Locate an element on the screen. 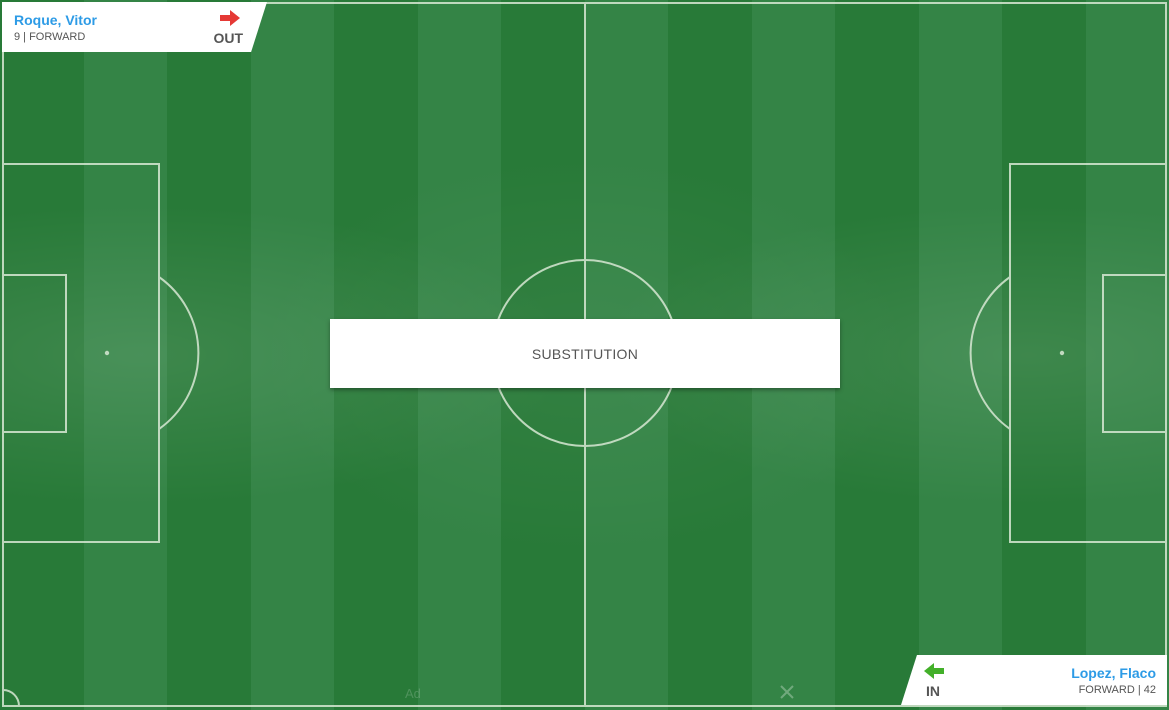  ad-label: Ad is located at coordinates (413, 693).